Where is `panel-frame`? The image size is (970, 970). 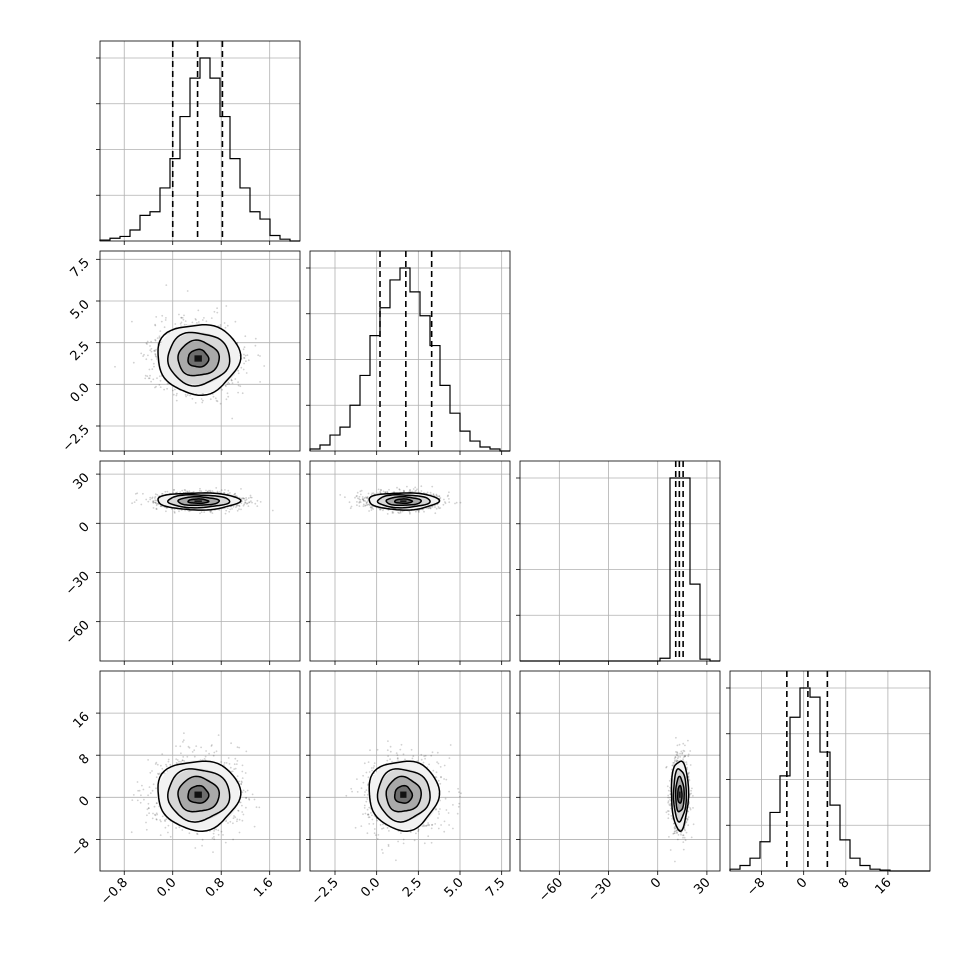
panel-frame is located at coordinates (830, 771).